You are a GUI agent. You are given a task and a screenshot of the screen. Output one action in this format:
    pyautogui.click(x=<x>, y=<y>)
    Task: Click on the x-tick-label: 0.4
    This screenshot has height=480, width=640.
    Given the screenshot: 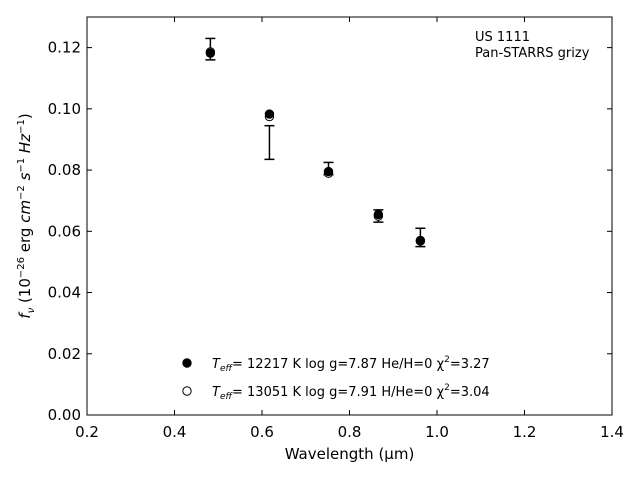 What is the action you would take?
    pyautogui.click(x=175, y=432)
    